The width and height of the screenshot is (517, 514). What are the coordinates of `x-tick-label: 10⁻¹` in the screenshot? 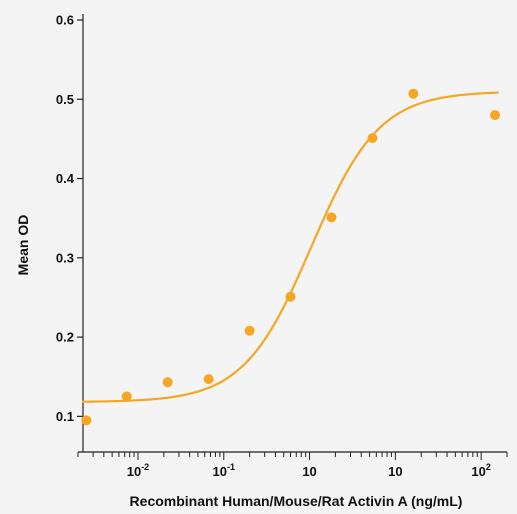 It's located at (224, 470).